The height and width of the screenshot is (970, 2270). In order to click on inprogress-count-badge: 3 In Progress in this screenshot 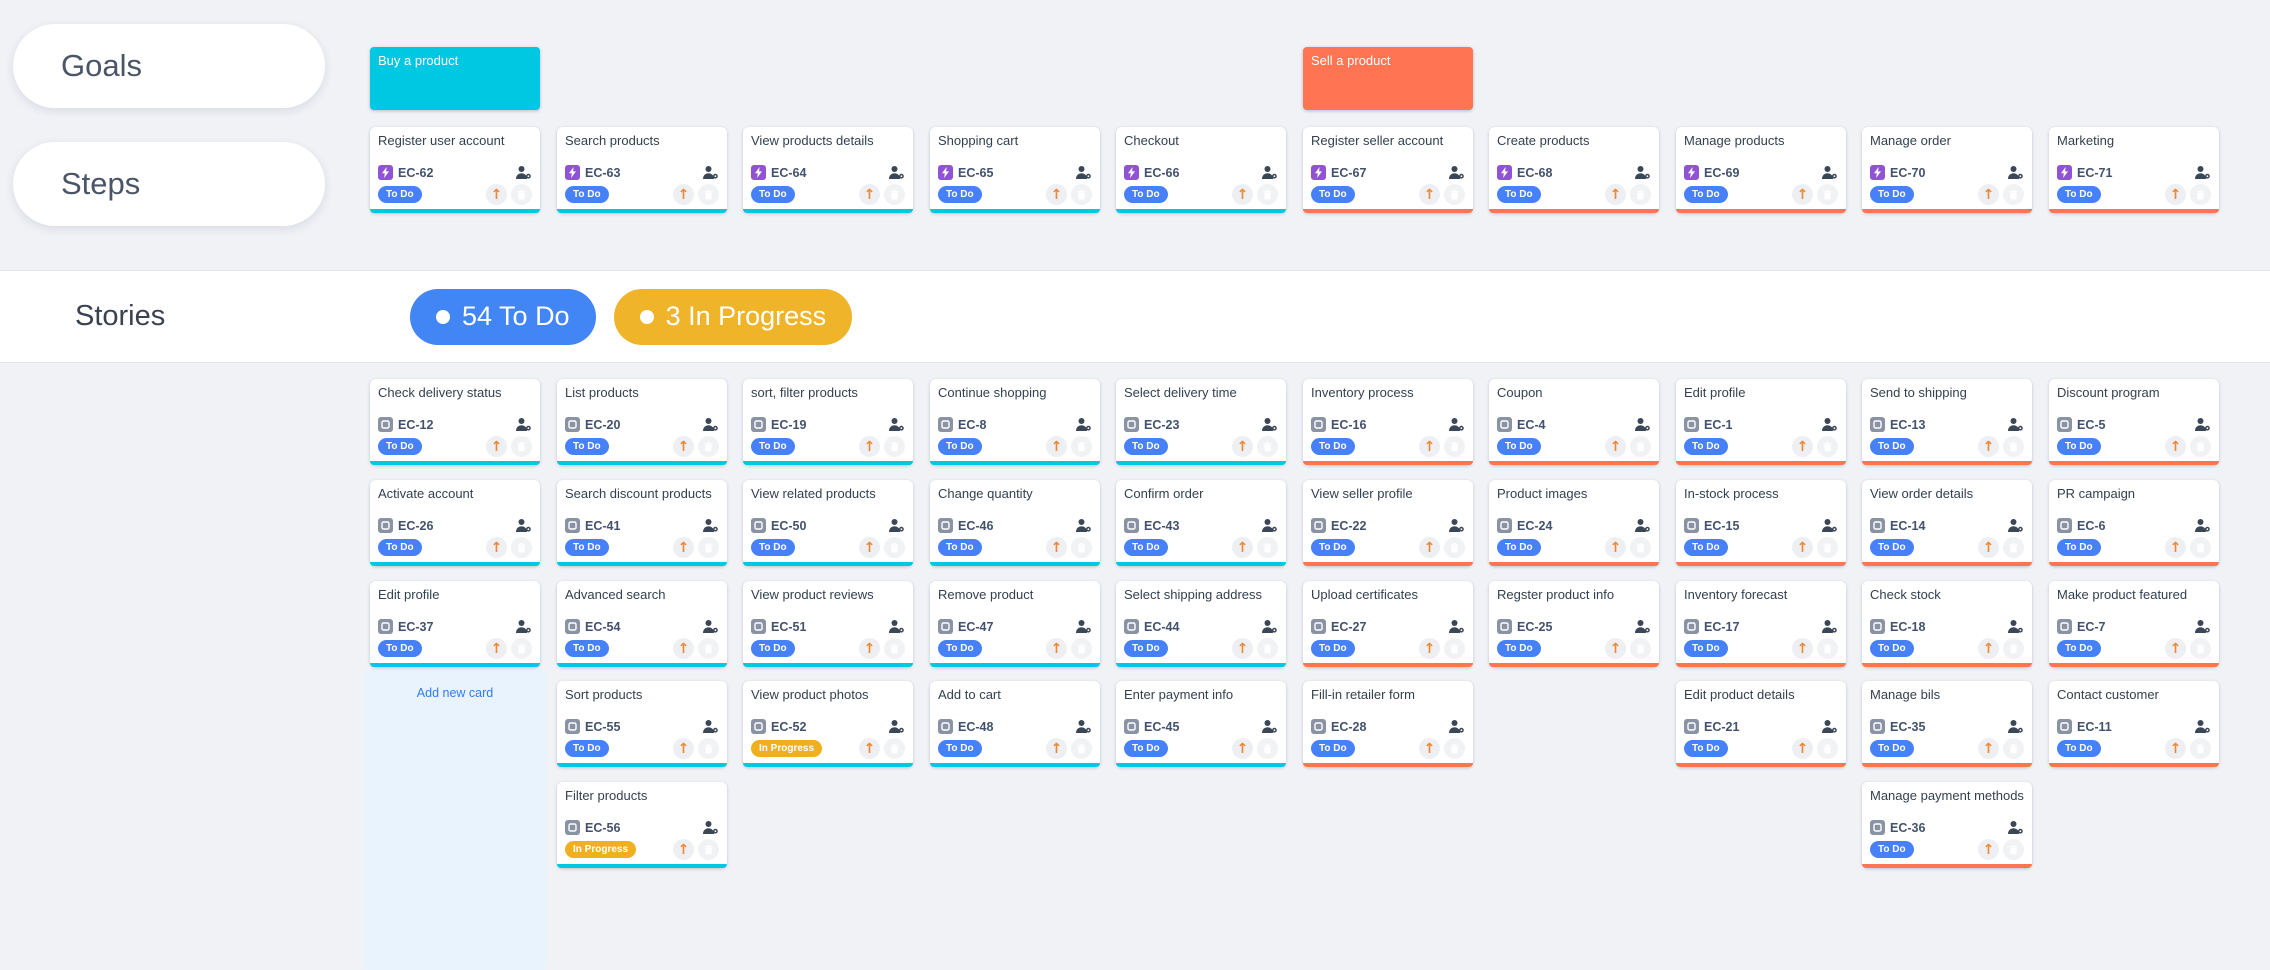, I will do `click(733, 316)`.